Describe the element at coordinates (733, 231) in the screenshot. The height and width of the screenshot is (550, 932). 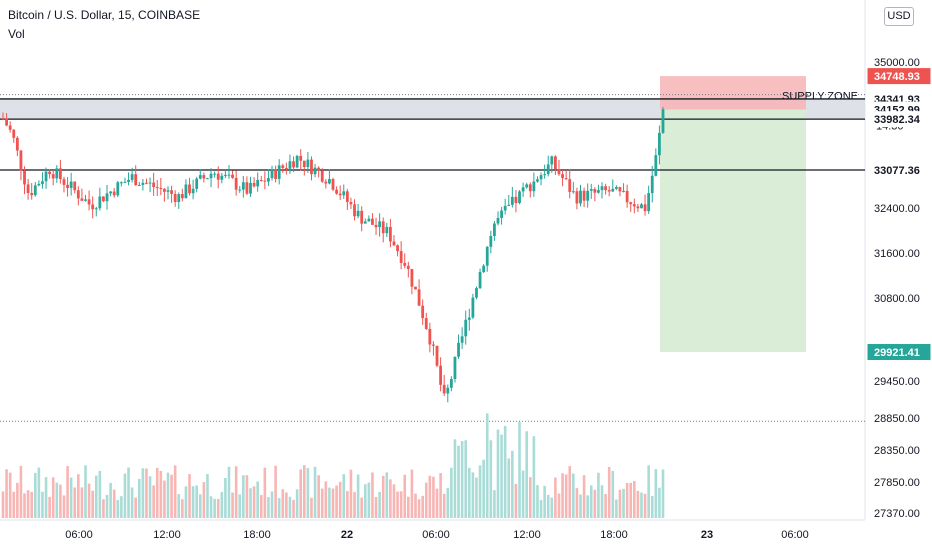
I see `position-reward-zone` at that location.